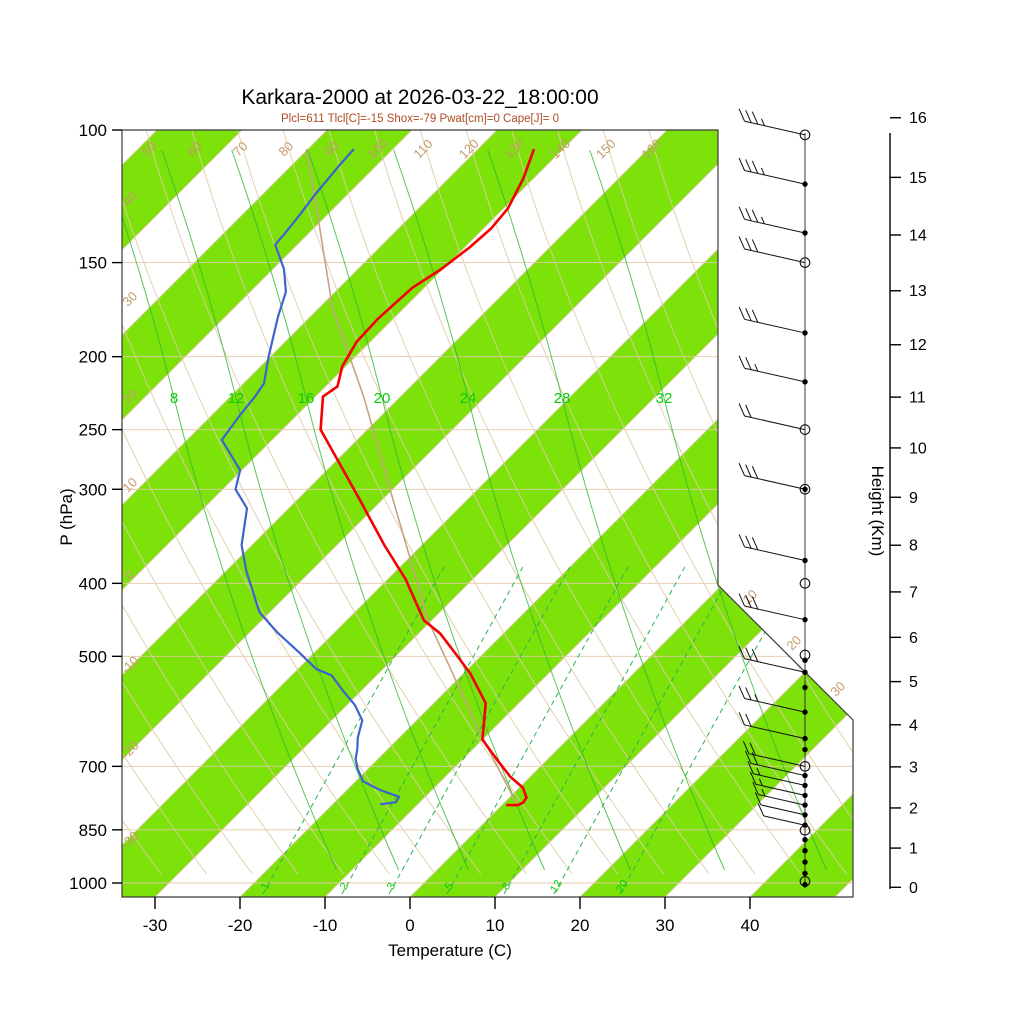  I want to click on svg-text: 200, so click(93, 357).